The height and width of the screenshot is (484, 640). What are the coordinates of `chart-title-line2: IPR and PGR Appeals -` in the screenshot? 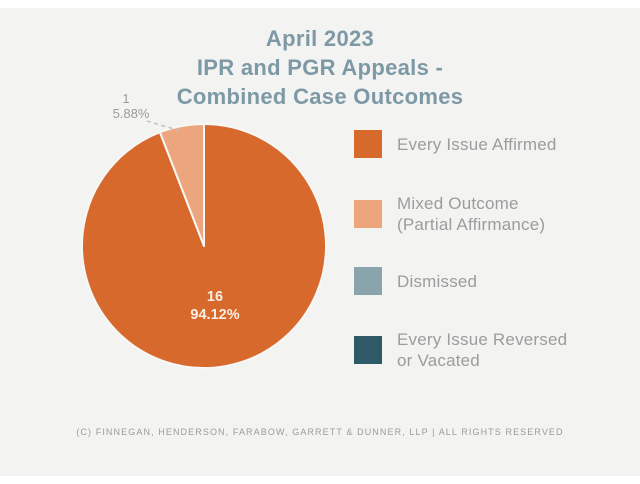 It's located at (320, 67).